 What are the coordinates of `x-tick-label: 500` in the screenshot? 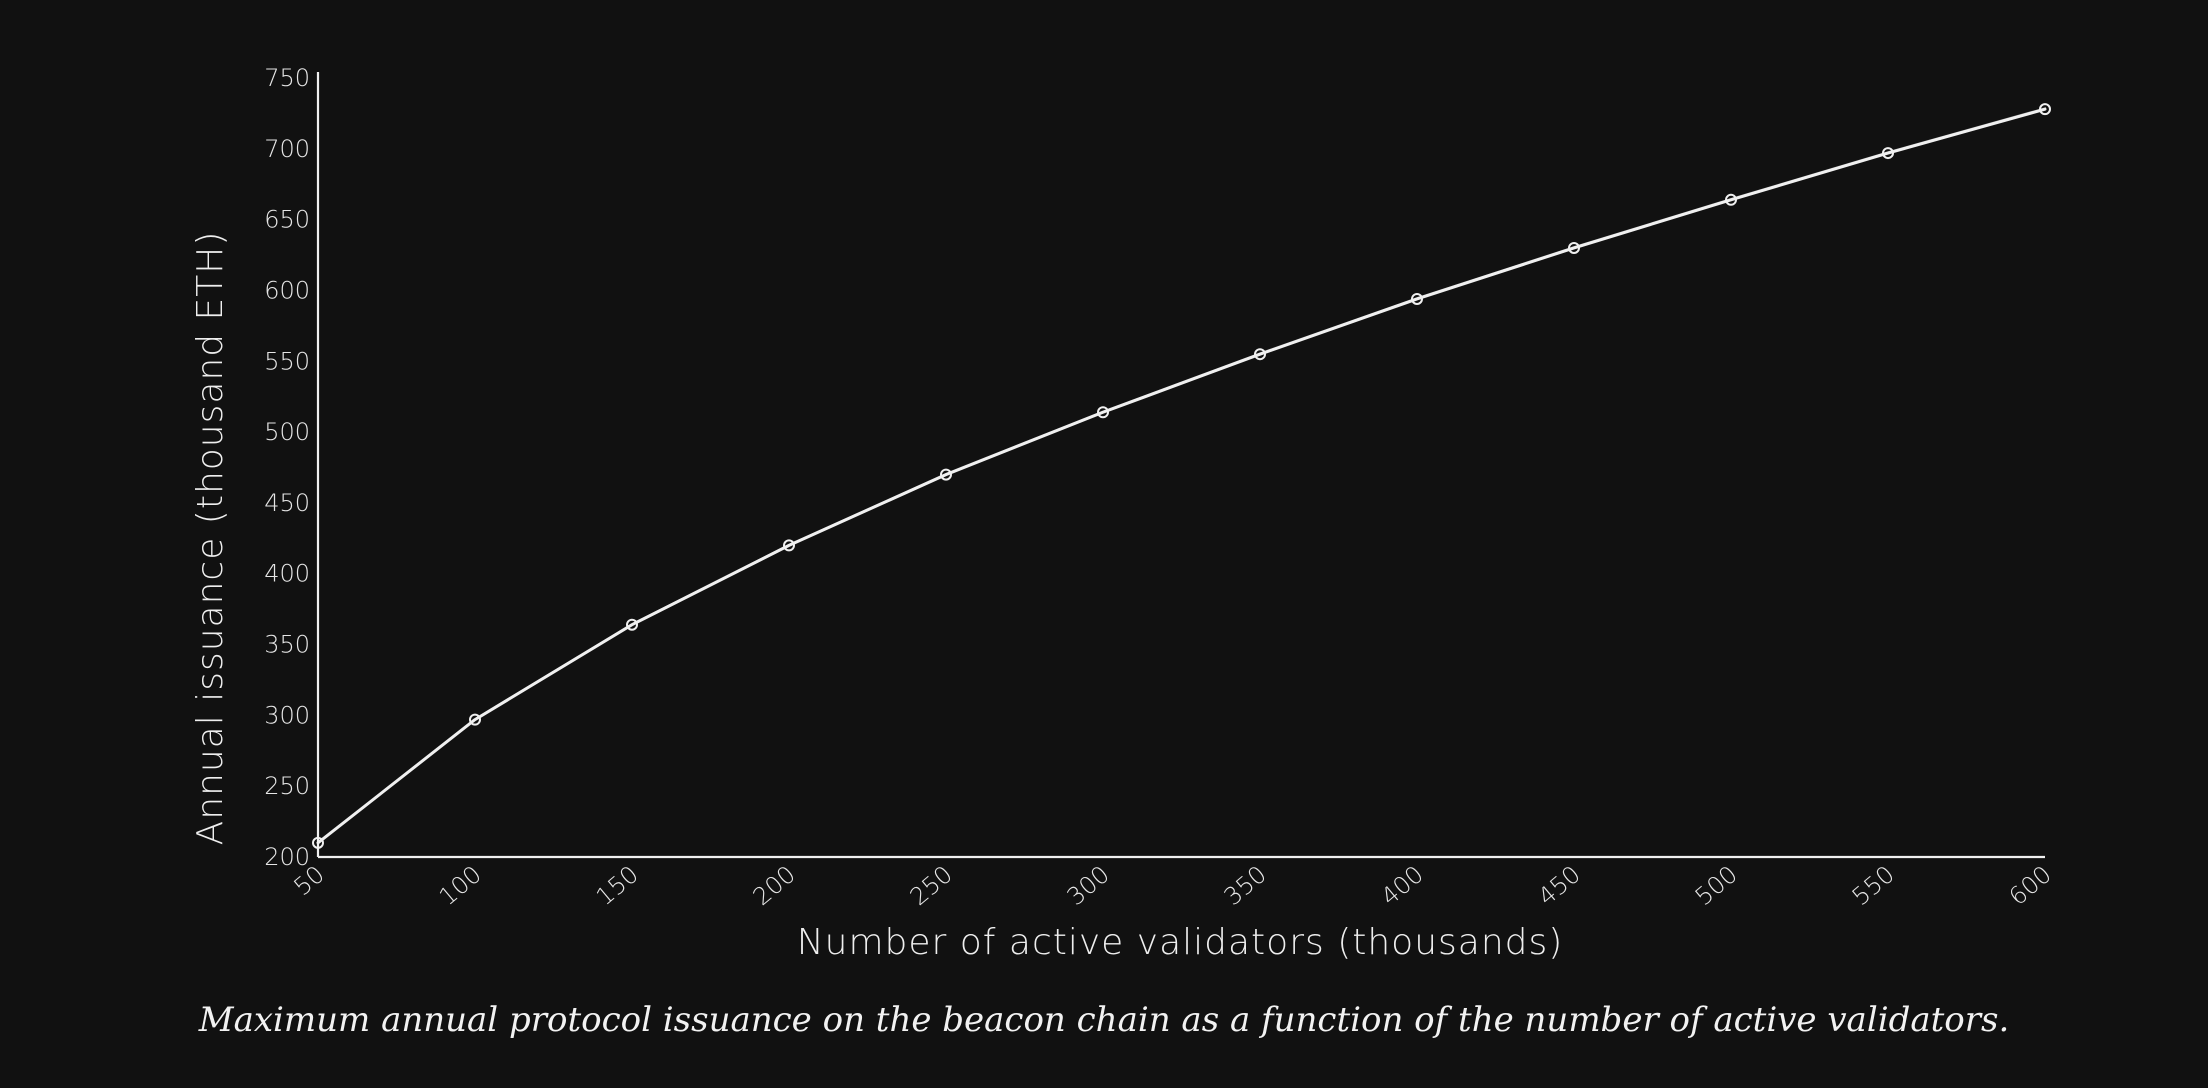 It's located at (1716, 885).